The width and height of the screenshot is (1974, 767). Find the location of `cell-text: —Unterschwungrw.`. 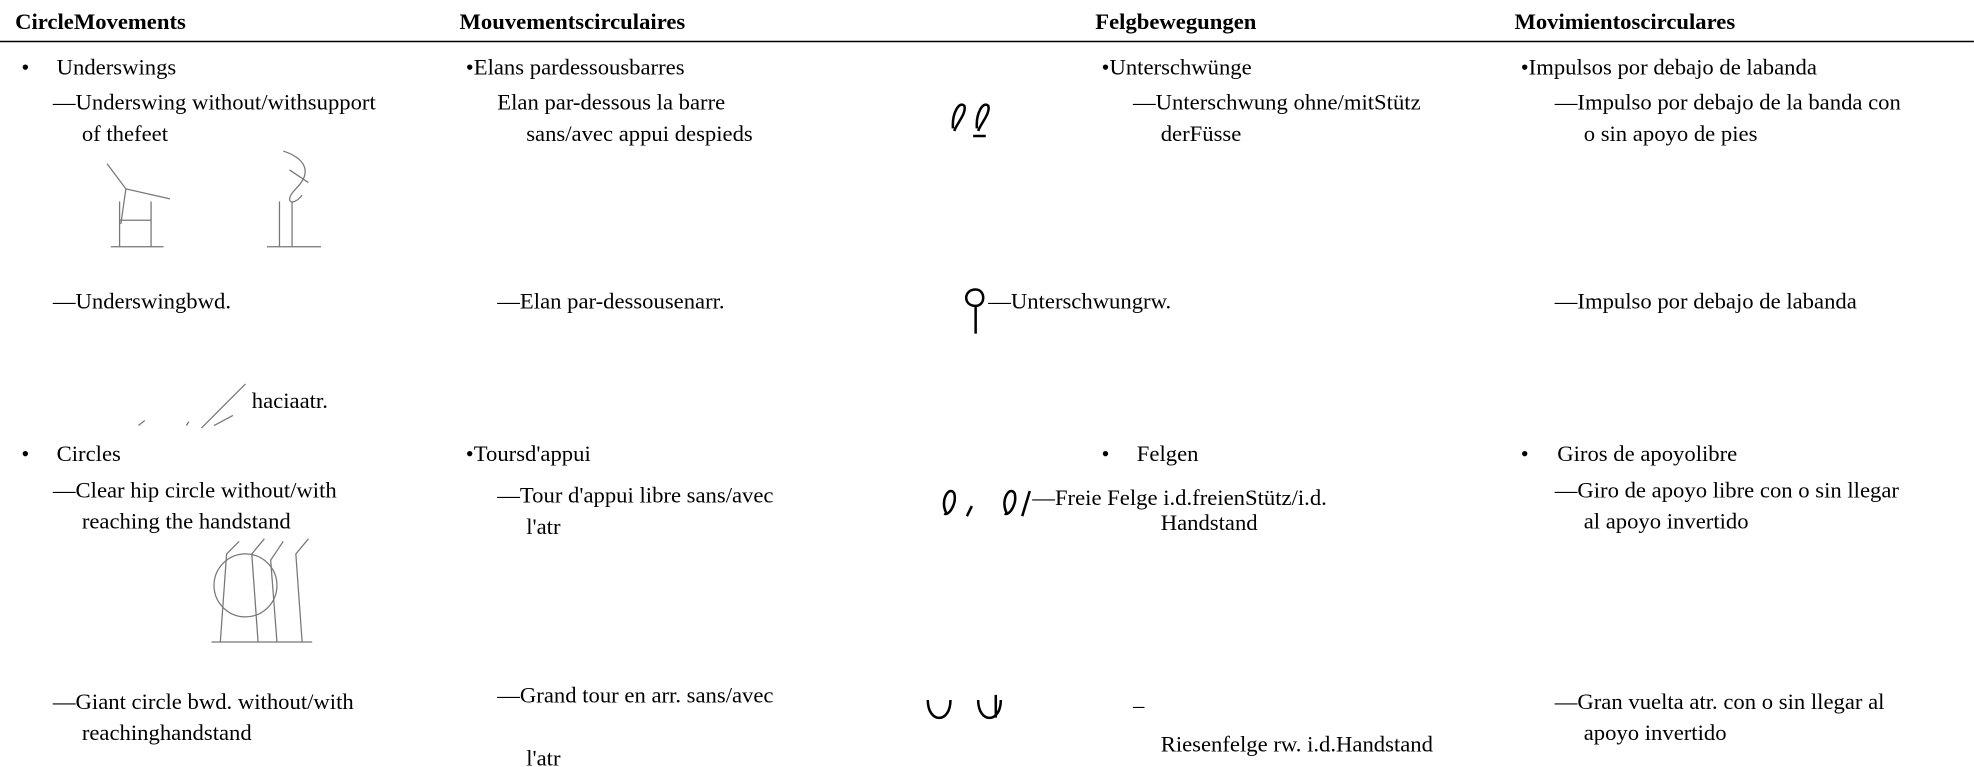

cell-text: —Unterschwungrw. is located at coordinates (1080, 301).